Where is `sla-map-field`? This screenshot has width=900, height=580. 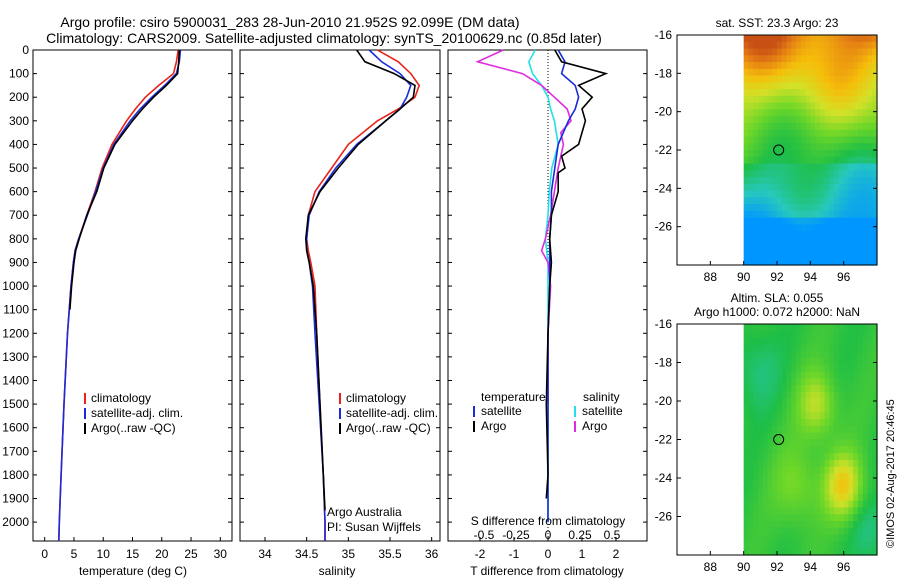 sla-map-field is located at coordinates (810, 440).